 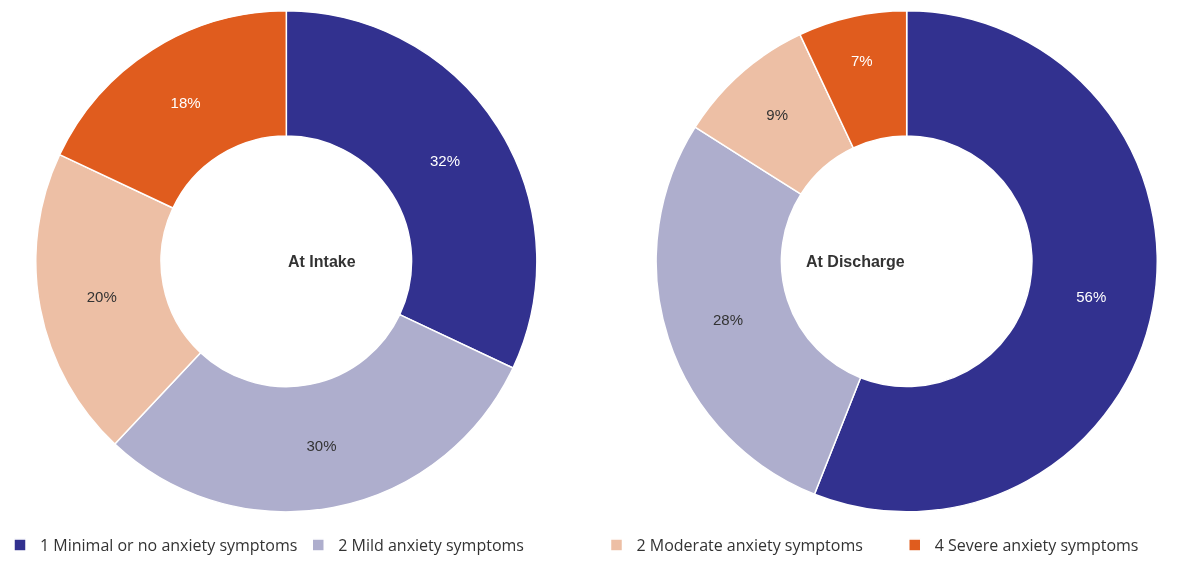 I want to click on slice-label: At Intake, so click(x=322, y=261).